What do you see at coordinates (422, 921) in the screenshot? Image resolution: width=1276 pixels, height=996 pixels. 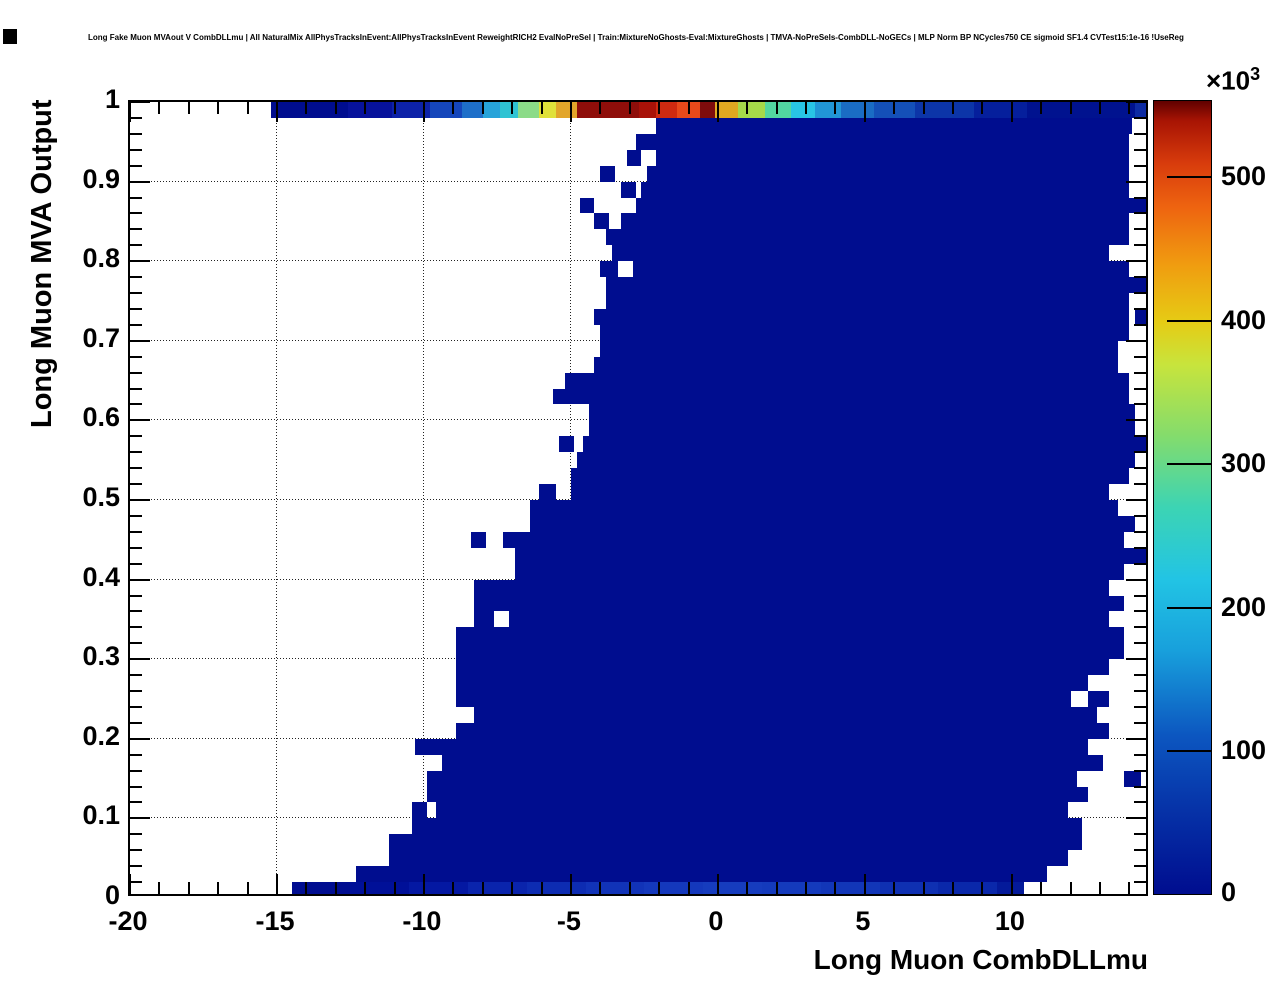 I see `x-tick-label: -10` at bounding box center [422, 921].